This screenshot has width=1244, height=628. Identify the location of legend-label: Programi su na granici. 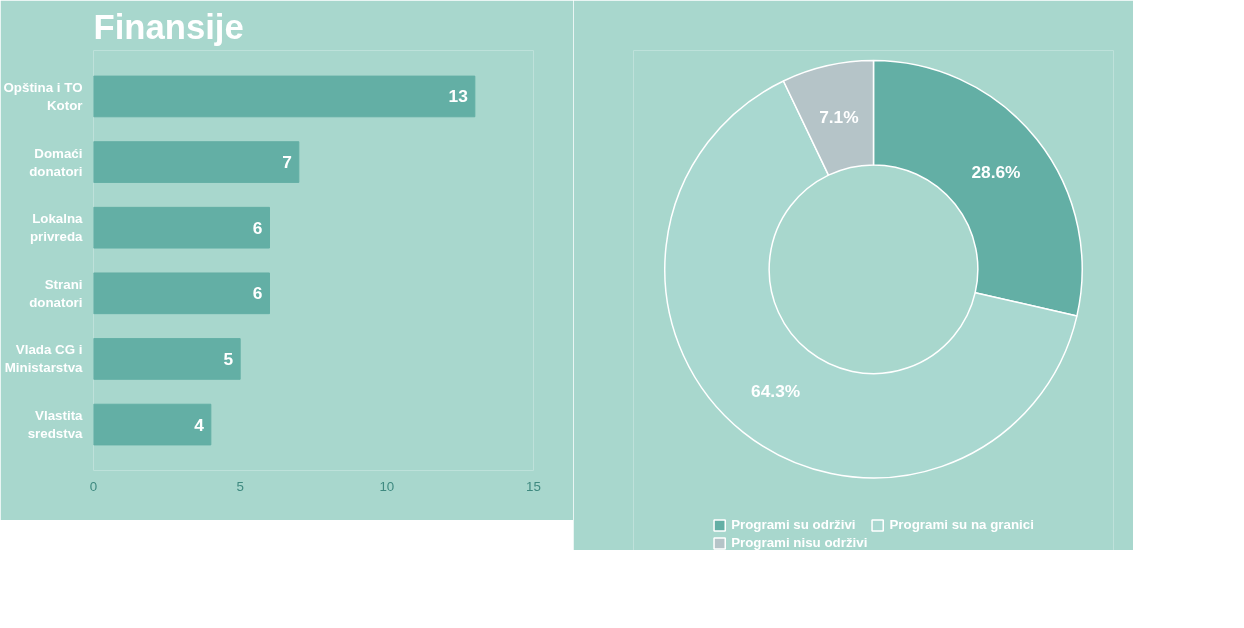
(961, 524).